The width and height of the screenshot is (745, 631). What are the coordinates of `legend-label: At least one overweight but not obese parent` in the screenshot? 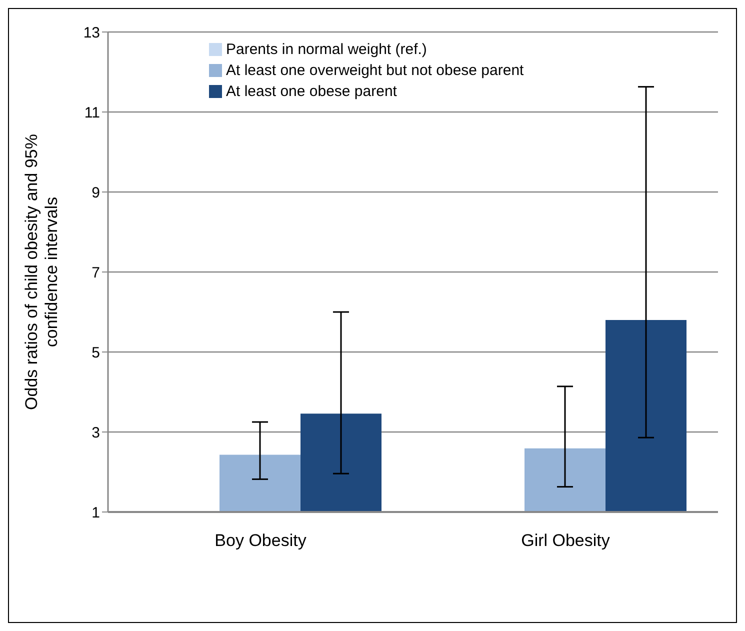 It's located at (375, 70).